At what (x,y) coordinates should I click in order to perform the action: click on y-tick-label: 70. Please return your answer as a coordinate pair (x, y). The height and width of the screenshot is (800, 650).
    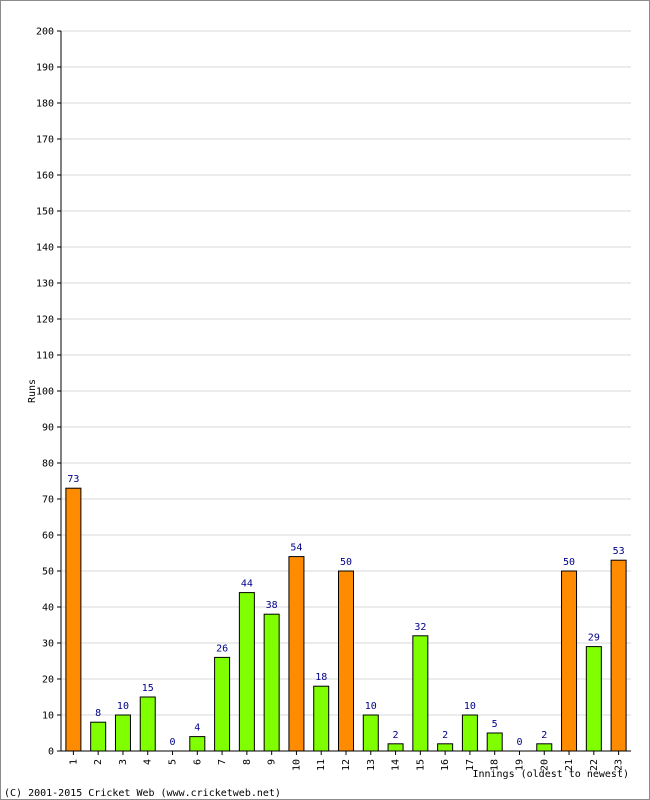
    Looking at the image, I should click on (48, 500).